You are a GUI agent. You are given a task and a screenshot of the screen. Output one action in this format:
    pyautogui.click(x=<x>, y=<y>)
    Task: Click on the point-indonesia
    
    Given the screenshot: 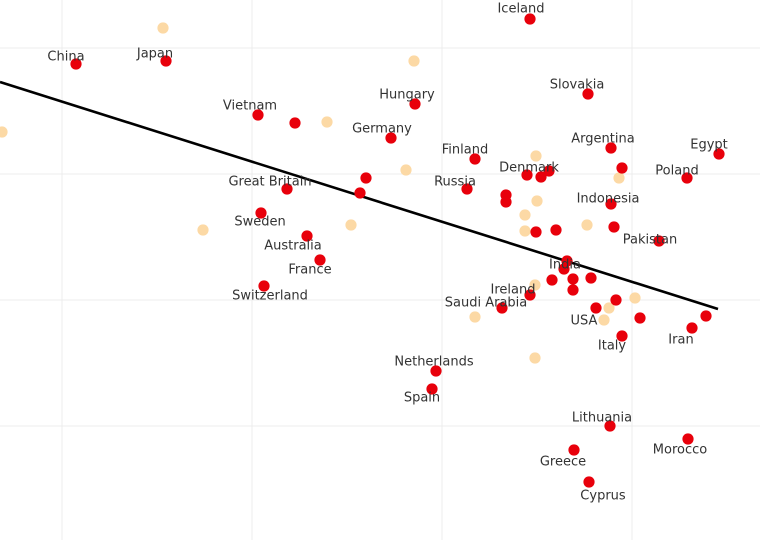 What is the action you would take?
    pyautogui.click(x=611, y=204)
    